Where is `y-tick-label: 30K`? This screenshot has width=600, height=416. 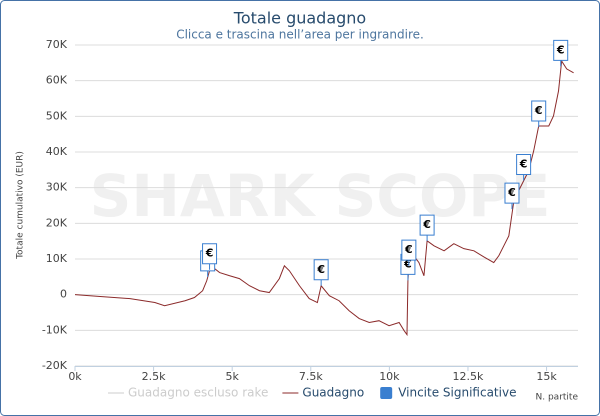 y-tick-label: 30K is located at coordinates (57, 187).